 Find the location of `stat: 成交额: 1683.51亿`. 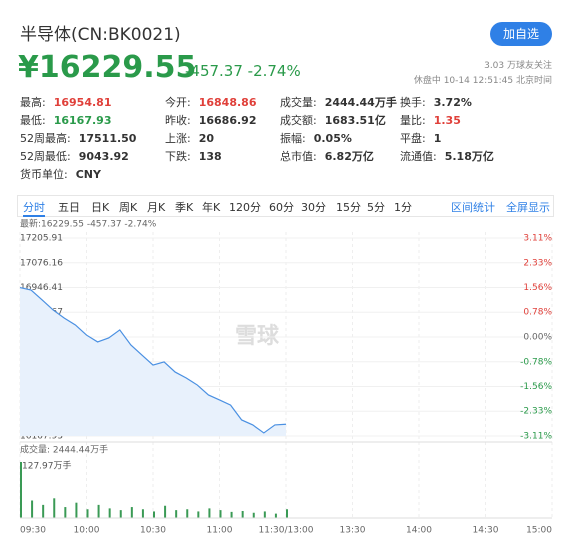

stat: 成交额: 1683.51亿 is located at coordinates (333, 120).